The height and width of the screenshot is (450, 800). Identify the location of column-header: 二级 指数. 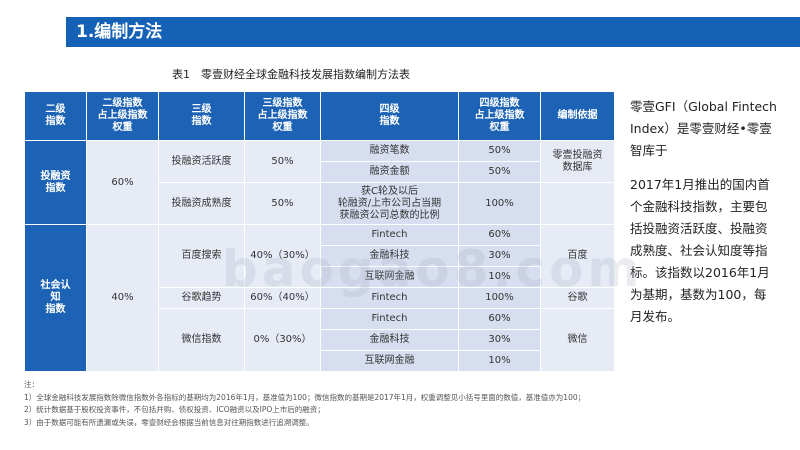
(55, 116).